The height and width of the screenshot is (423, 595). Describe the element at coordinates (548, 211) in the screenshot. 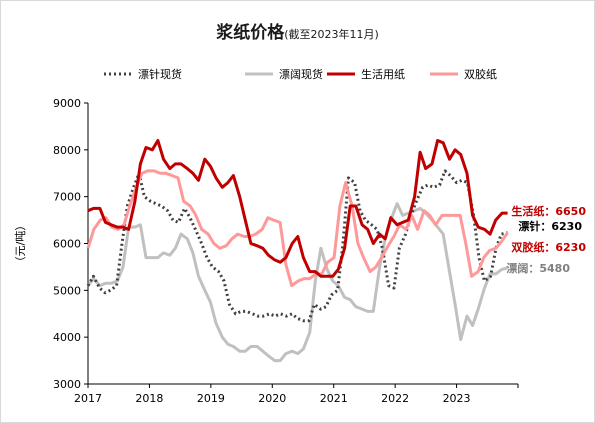

I see `end-value-label: 生活纸：6650` at that location.